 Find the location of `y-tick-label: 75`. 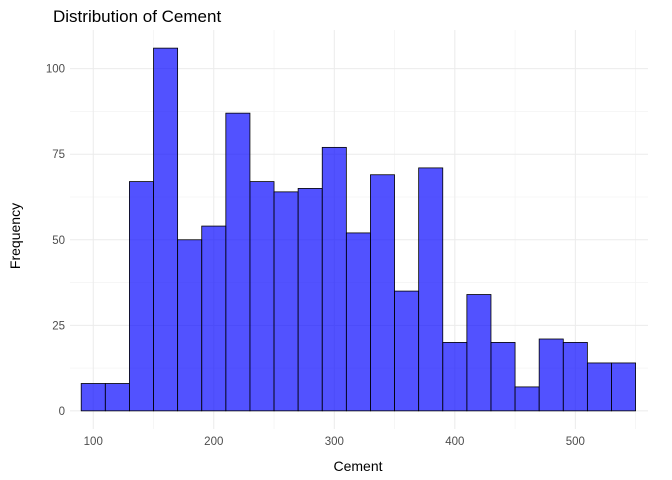

y-tick-label: 75 is located at coordinates (58, 155).